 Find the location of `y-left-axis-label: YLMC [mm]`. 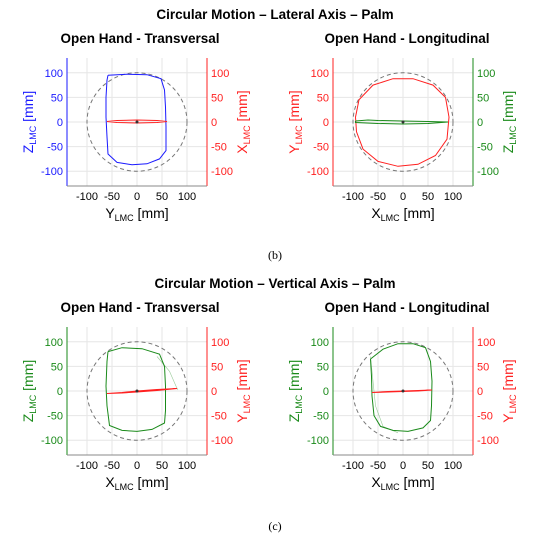

y-left-axis-label: YLMC [mm] is located at coordinates (295, 121).